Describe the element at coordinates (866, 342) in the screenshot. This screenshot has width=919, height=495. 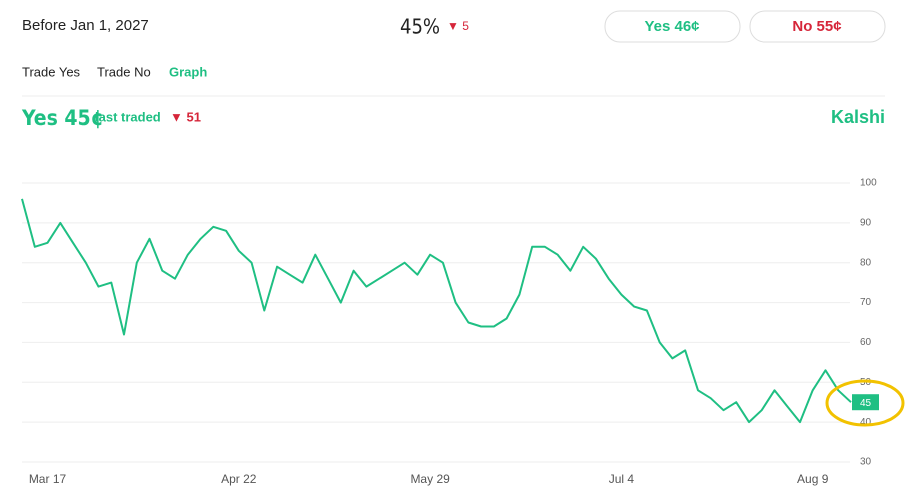
I see `y-tick-label: 60` at that location.